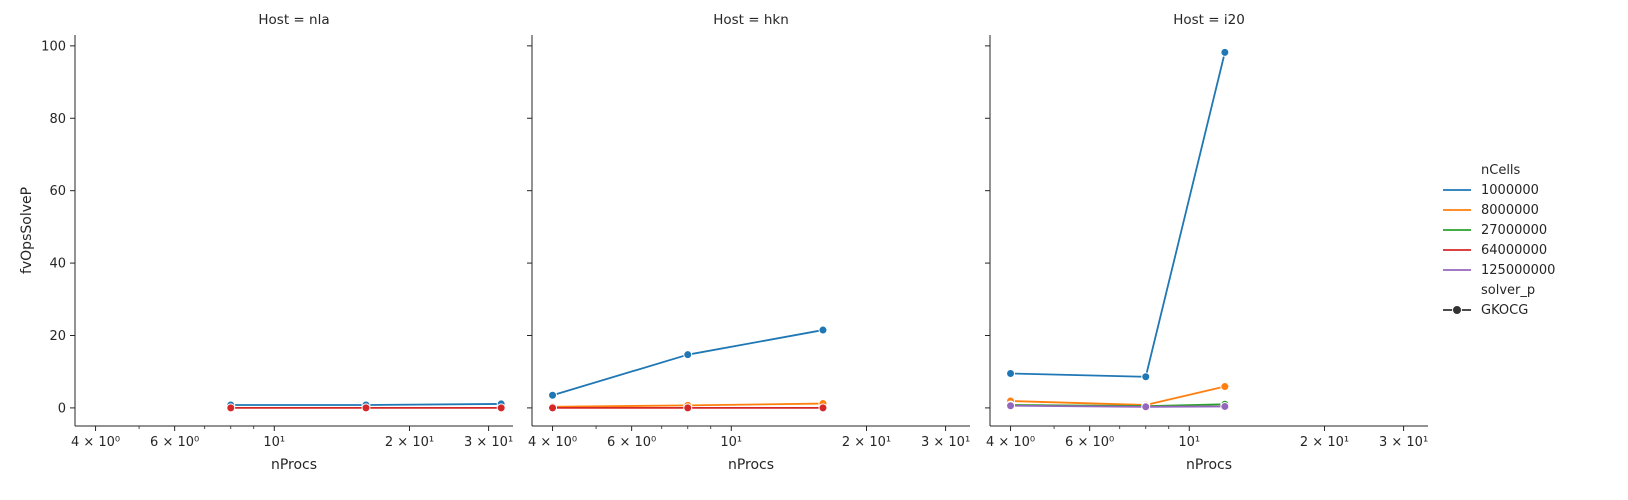 The width and height of the screenshot is (1628, 500). I want to click on legend-label: 64000000, so click(1514, 250).